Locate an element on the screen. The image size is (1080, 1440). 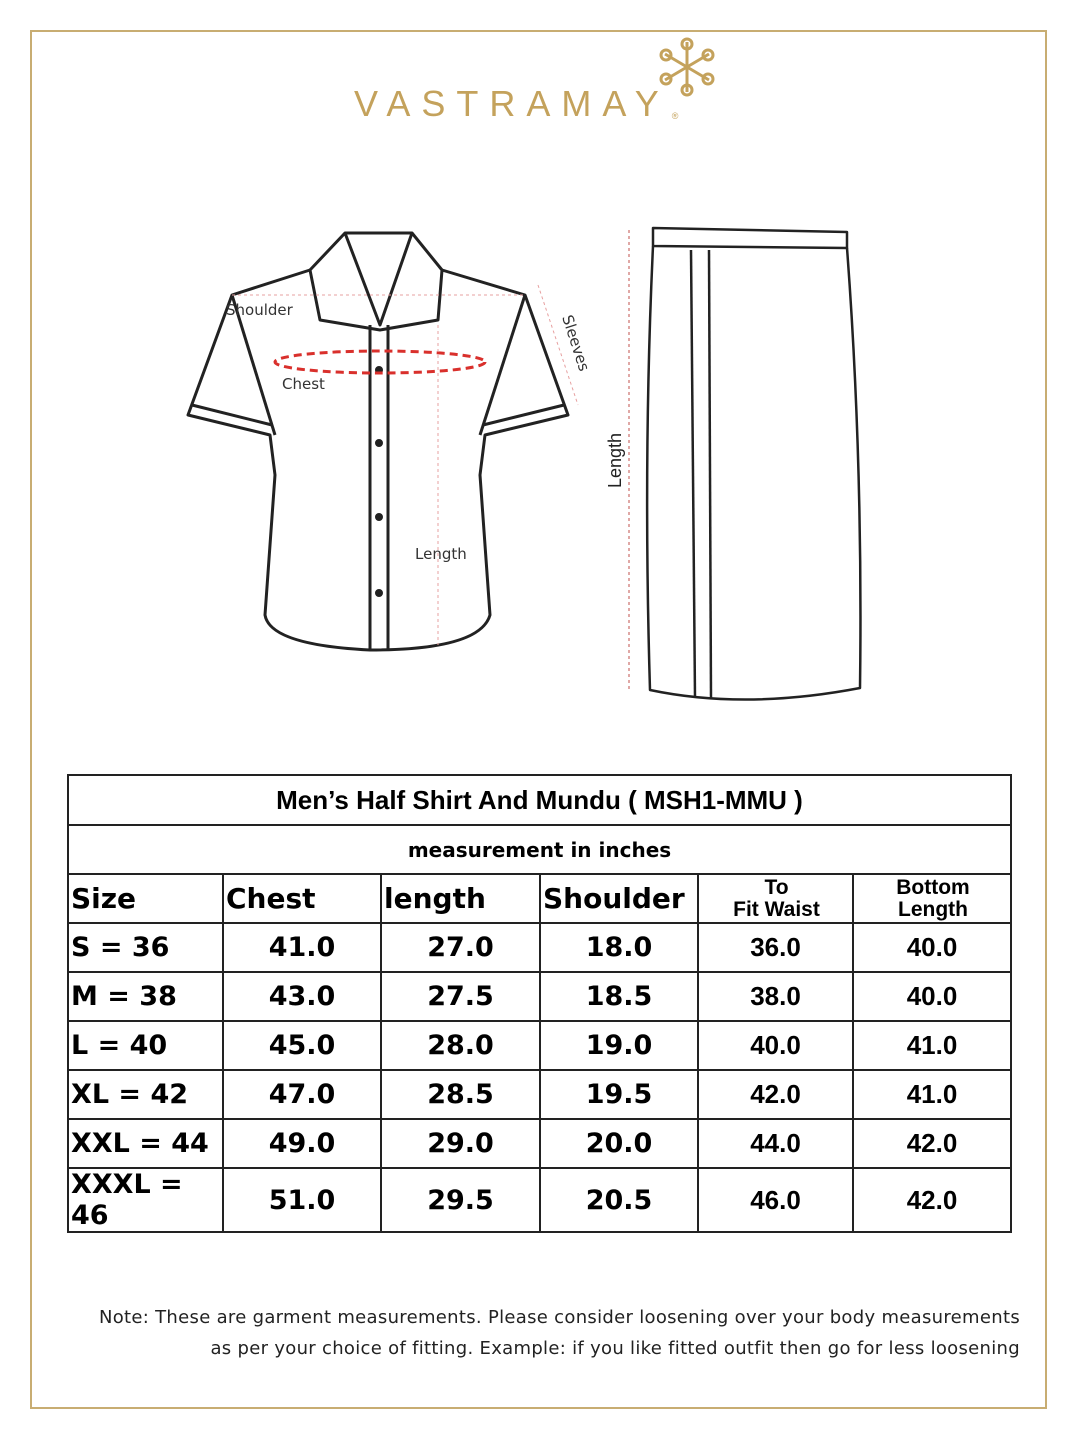
shirt-length-label: Length is located at coordinates (441, 554).